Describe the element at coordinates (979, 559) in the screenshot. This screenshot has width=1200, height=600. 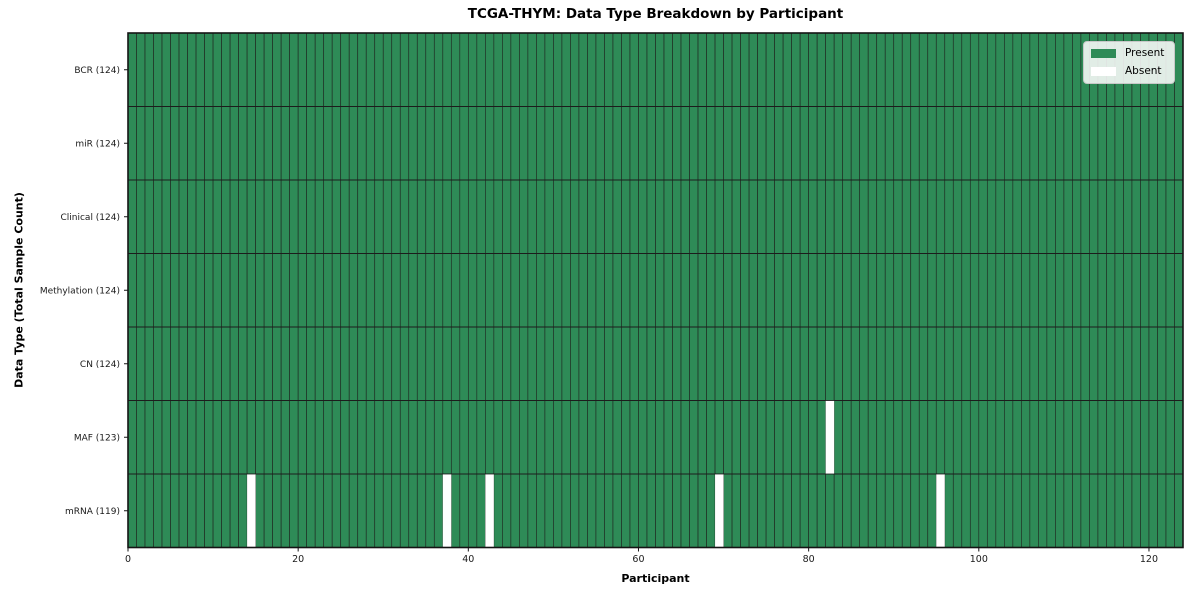
I see `x-tick-label: 100` at that location.